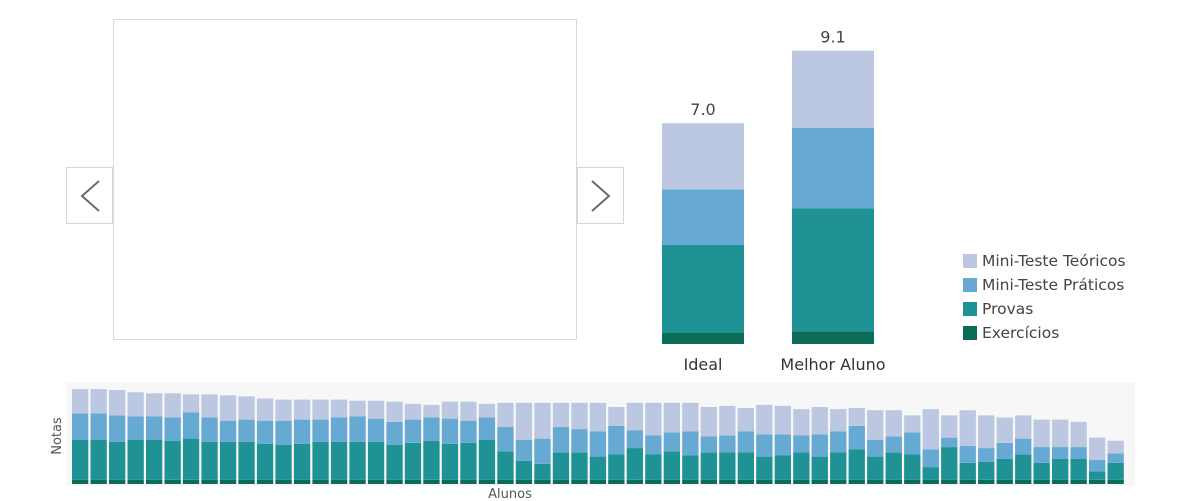  Describe the element at coordinates (856, 438) in the screenshot. I see `student-43-mini-teste-praticos` at that location.